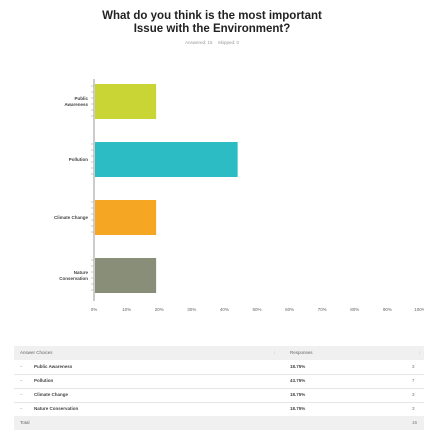 This screenshot has height=445, width=424. I want to click on x-tick-label: 90%, so click(387, 309).